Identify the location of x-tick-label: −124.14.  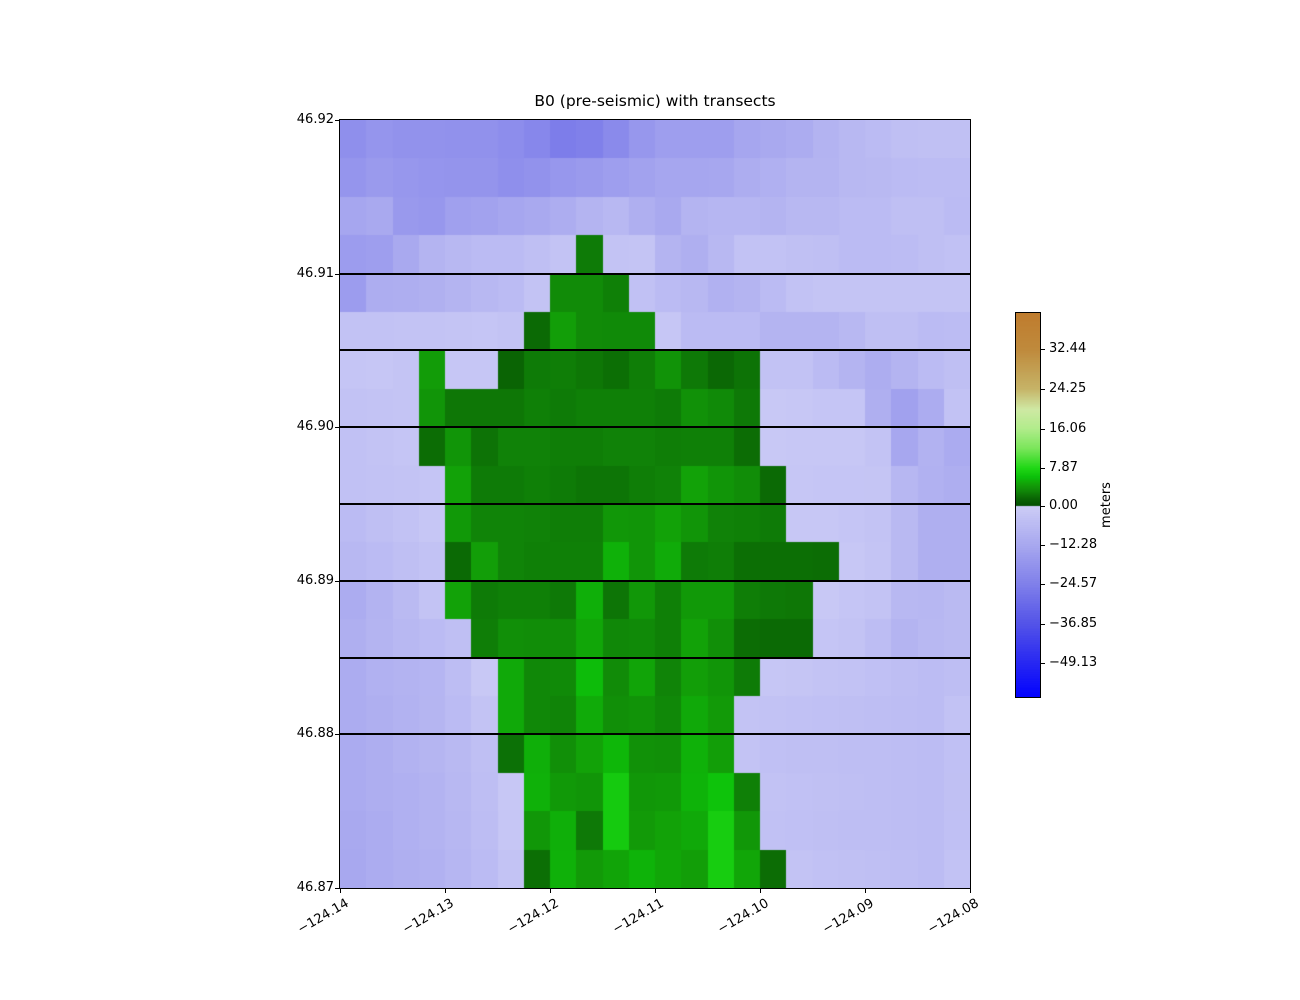
(323, 917).